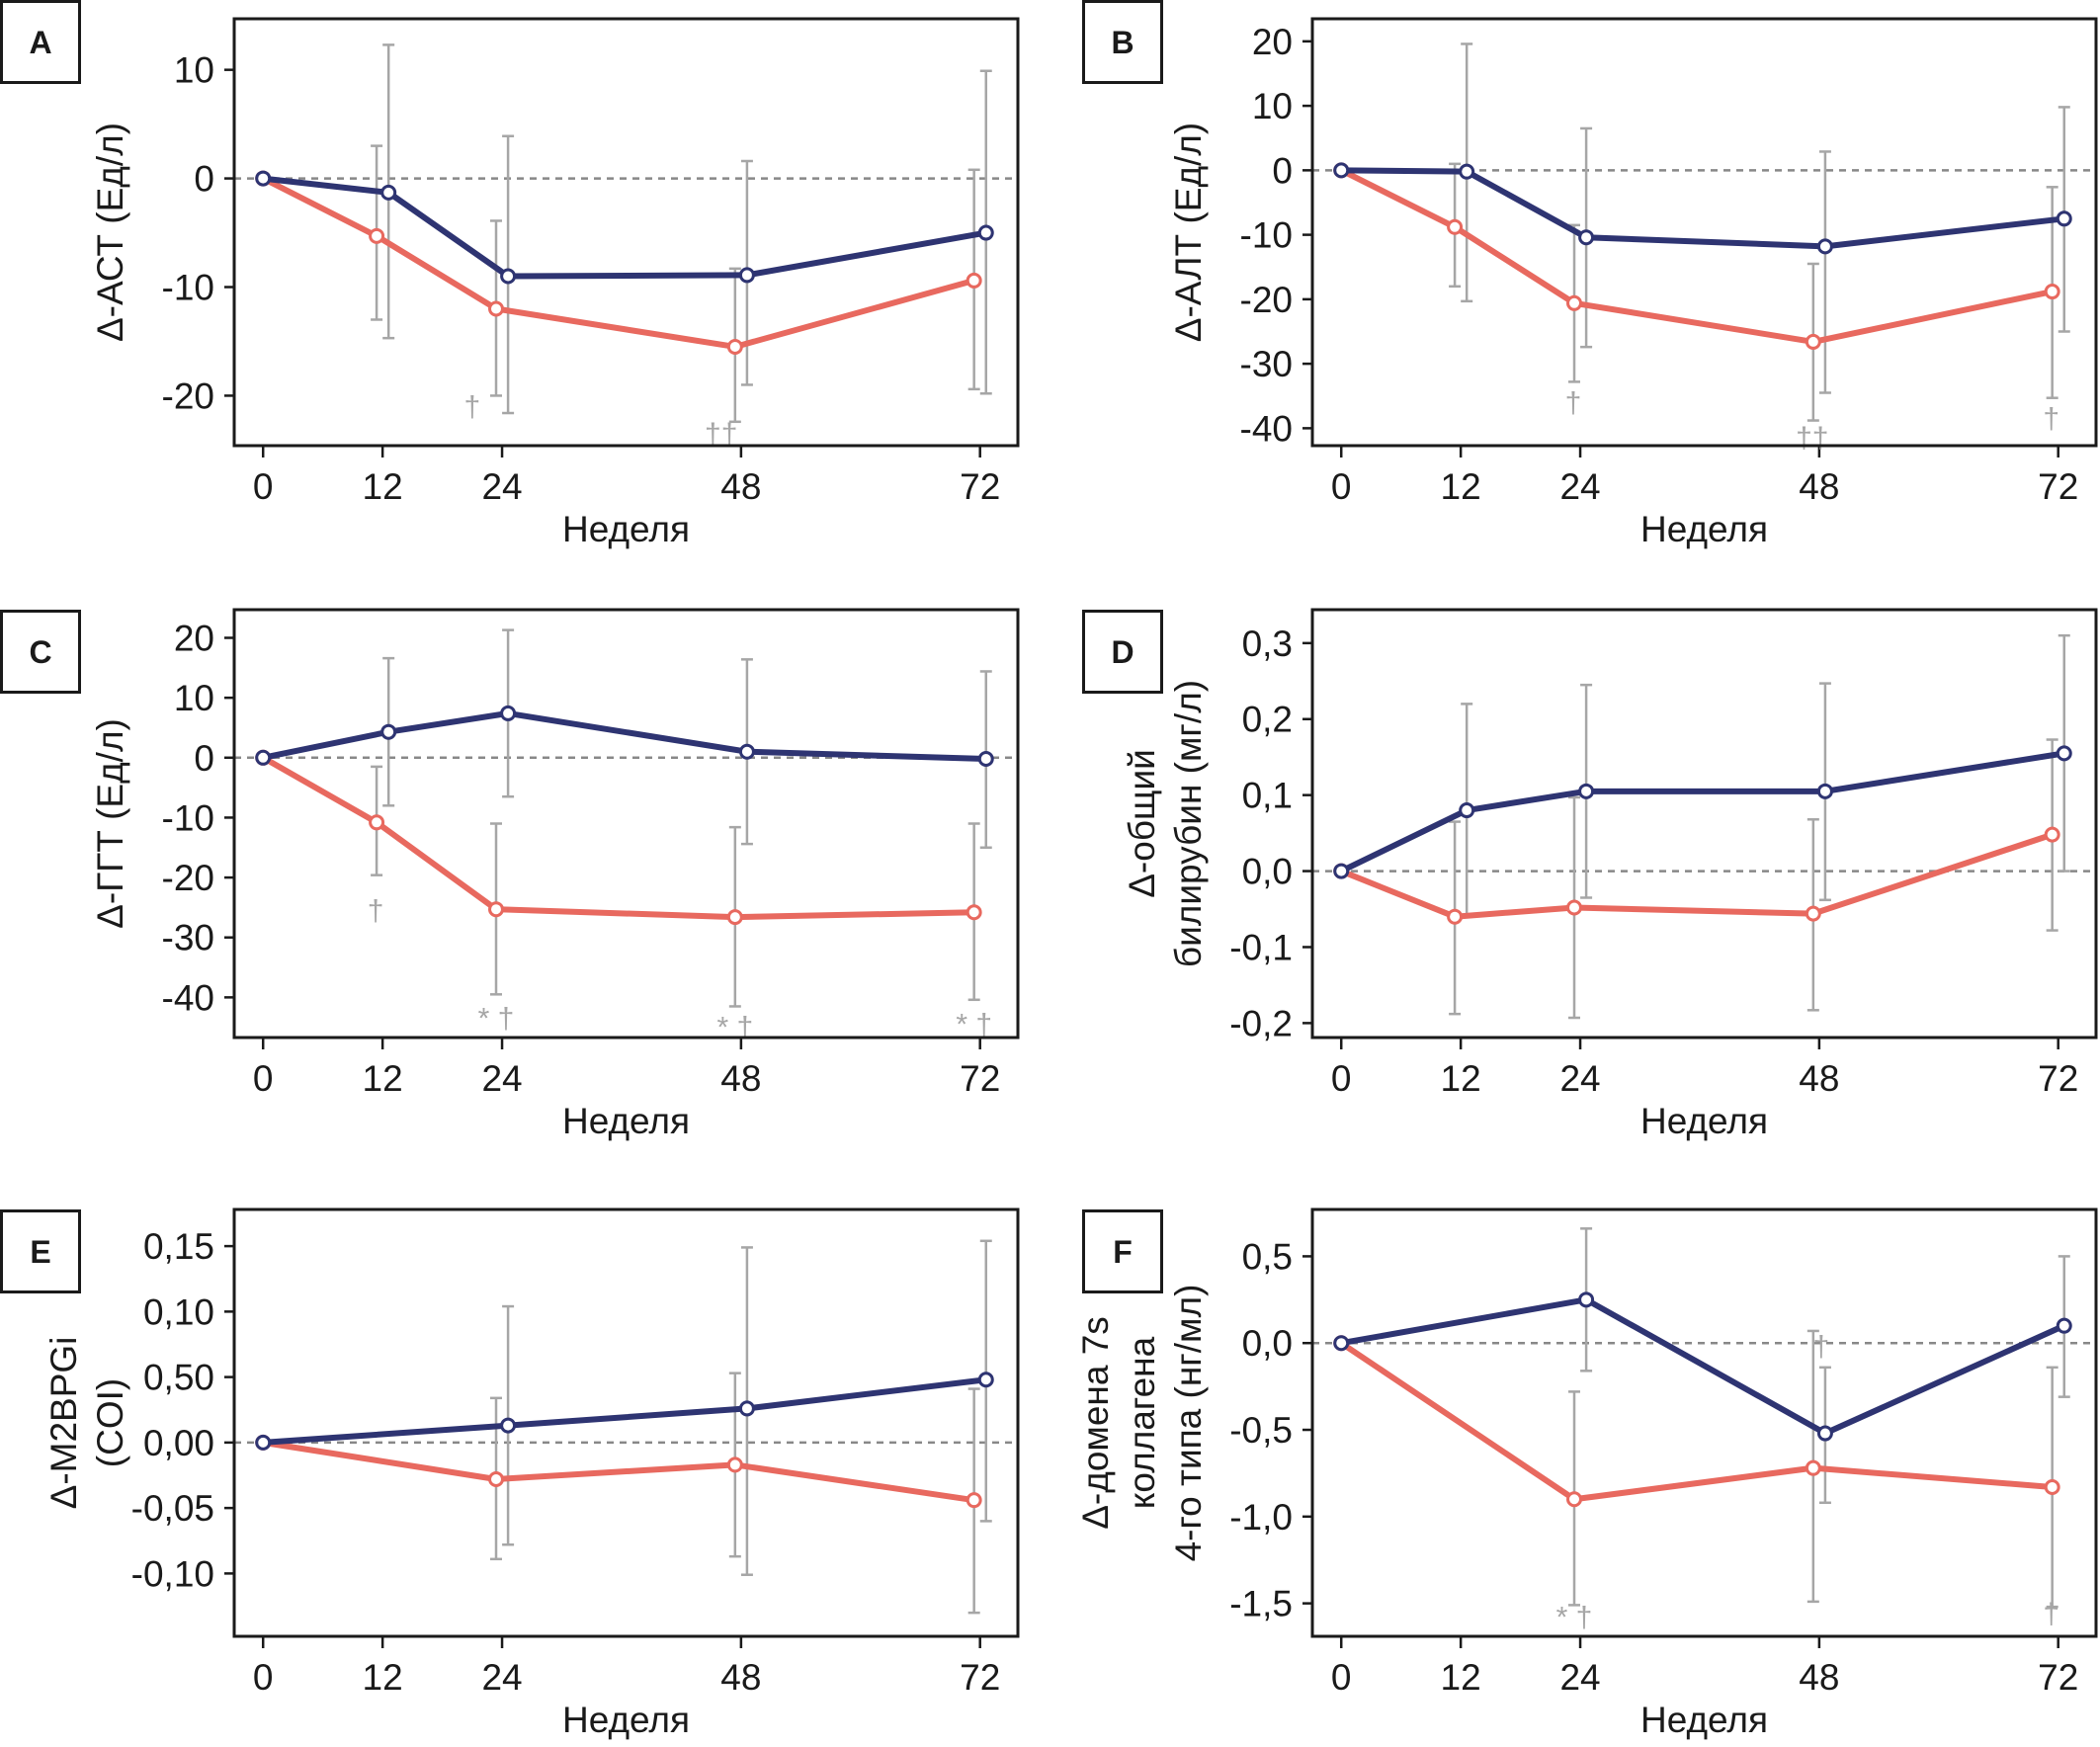  Describe the element at coordinates (178, 1311) in the screenshot. I see `y-tick-label: 0,10` at that location.